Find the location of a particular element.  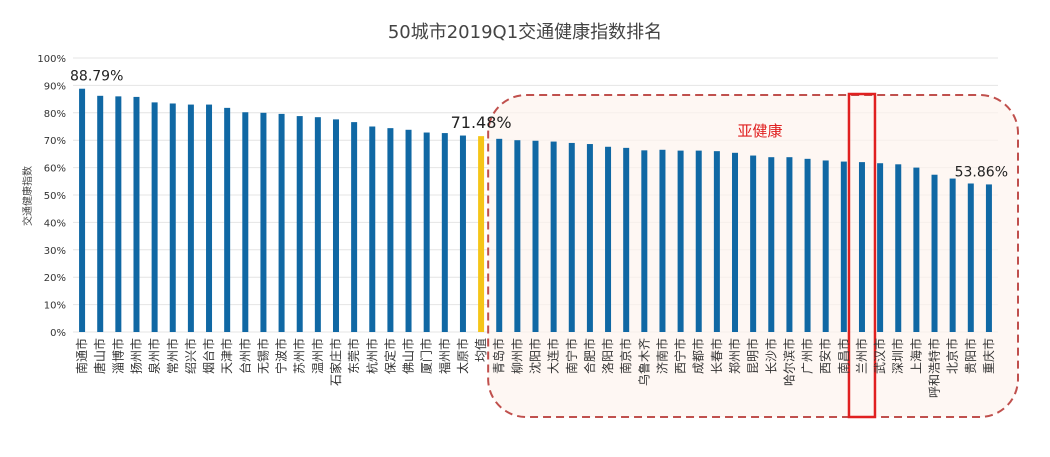

x-tick-label: 厦门市 is located at coordinates (426, 356).